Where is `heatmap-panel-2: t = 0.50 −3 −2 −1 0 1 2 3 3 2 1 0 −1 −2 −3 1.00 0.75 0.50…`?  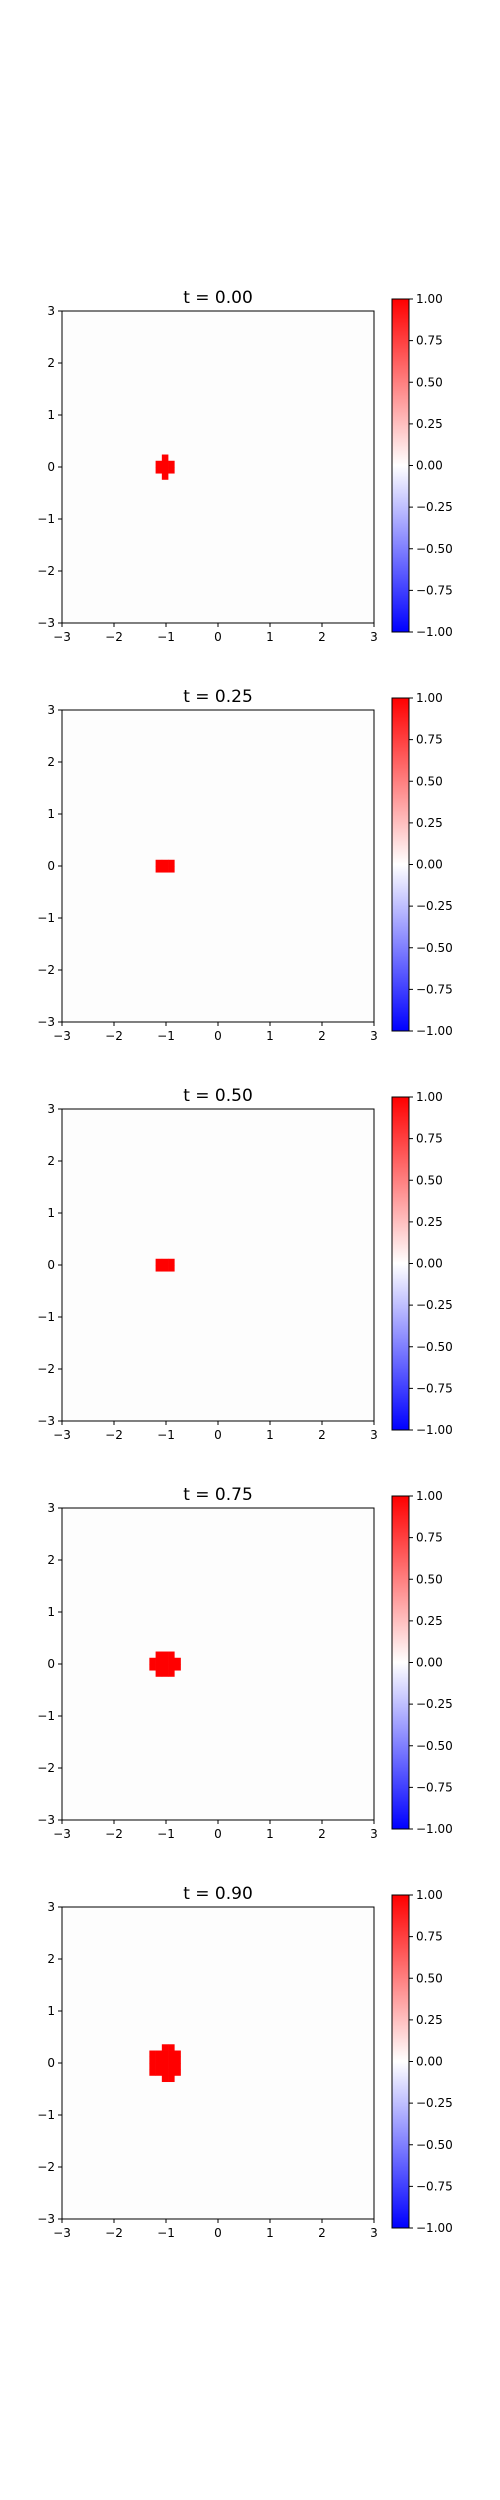
heatmap-panel-2: t = 0.50 −3 −2 −1 0 1 2 3 3 2 1 0 −1 −2 −3 1.00 0.75 0.50… is located at coordinates (244, 1264).